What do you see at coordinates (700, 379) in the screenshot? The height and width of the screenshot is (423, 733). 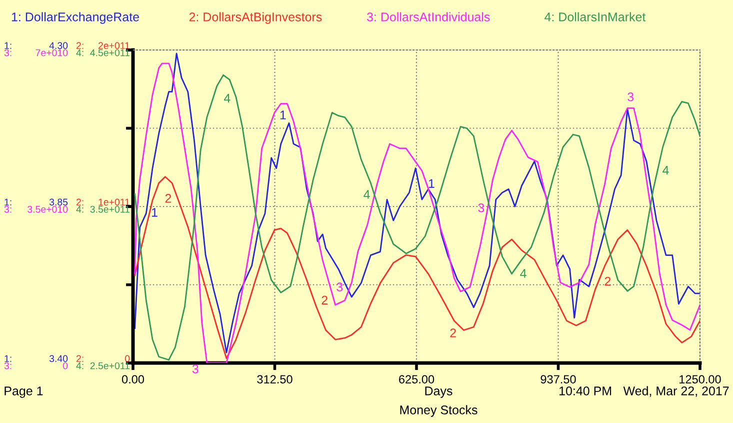 I see `x-tick-label: 1250.00` at bounding box center [700, 379].